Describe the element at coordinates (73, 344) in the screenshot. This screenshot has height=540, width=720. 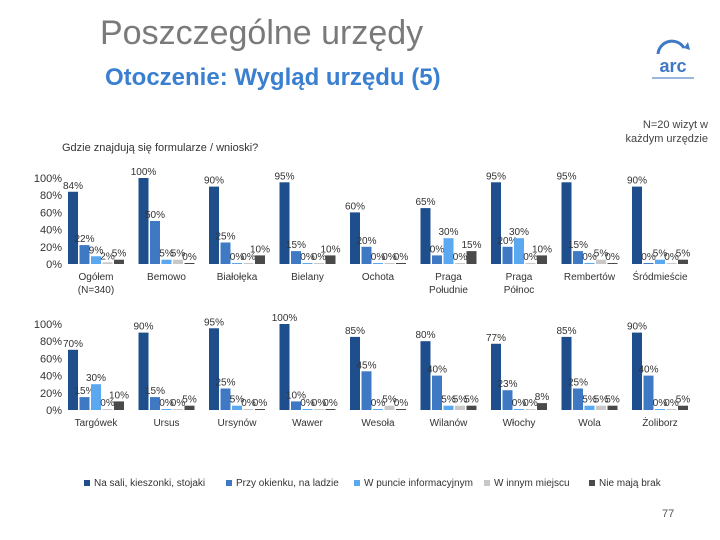
I see `data-label: 70%` at that location.